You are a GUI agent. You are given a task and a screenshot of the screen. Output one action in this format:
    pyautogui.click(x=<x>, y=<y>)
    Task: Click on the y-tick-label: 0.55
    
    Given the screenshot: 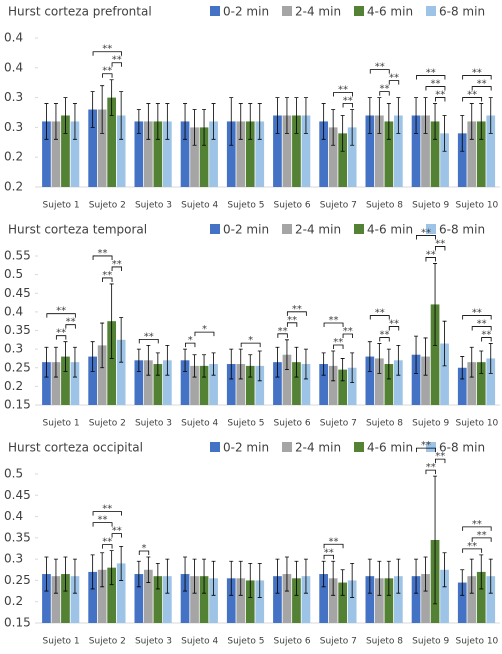 What is the action you would take?
    pyautogui.click(x=17, y=256)
    